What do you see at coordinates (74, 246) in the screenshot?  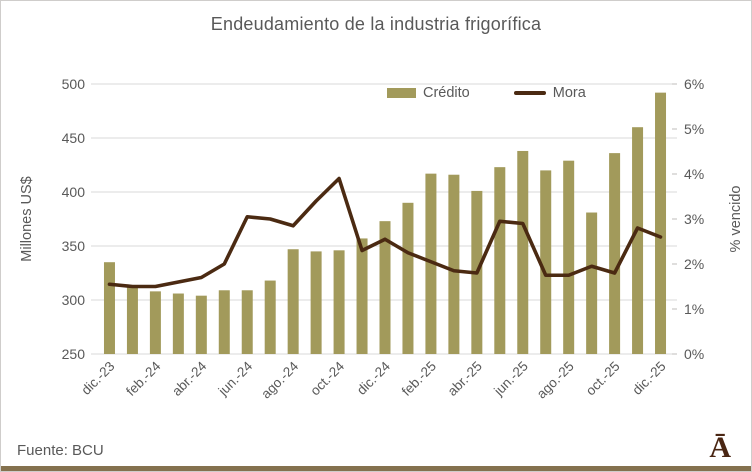 I see `y-tick-label-left: 350` at bounding box center [74, 246].